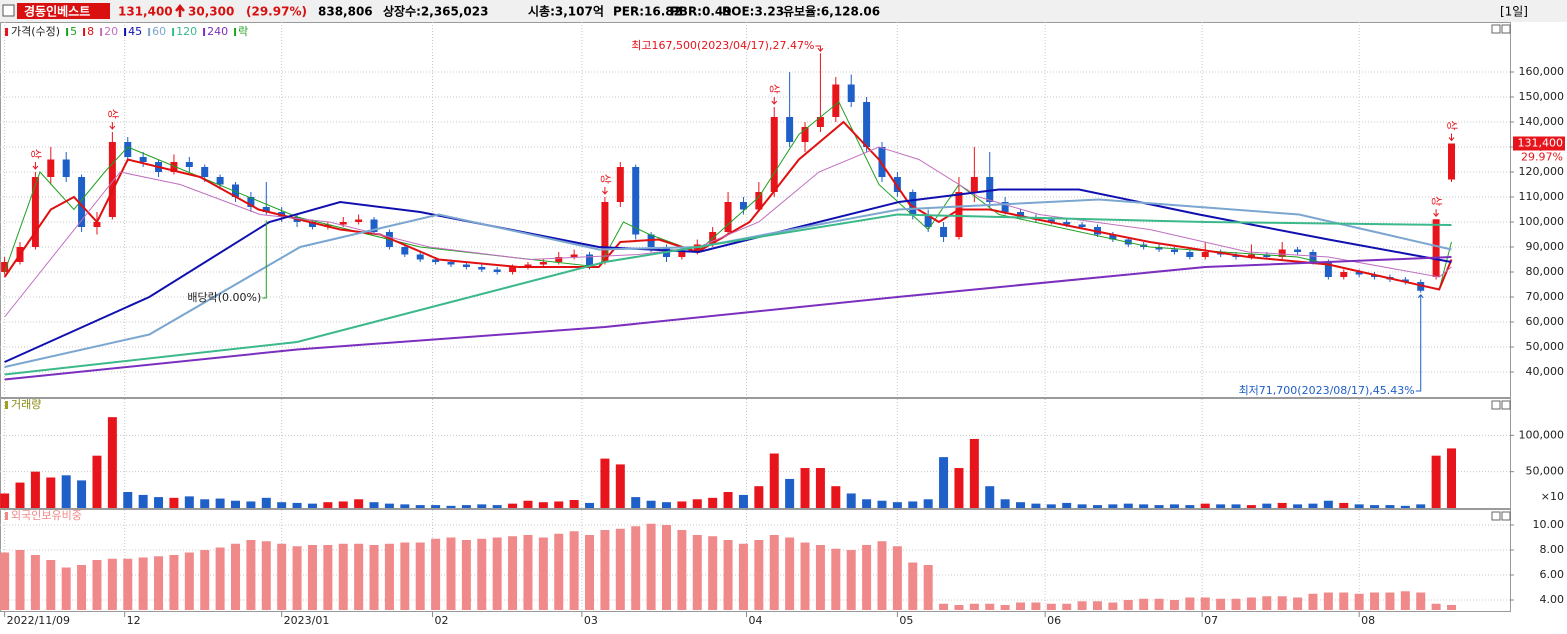 Image resolution: width=1567 pixels, height=634 pixels. I want to click on checkbox, so click(8, 10).